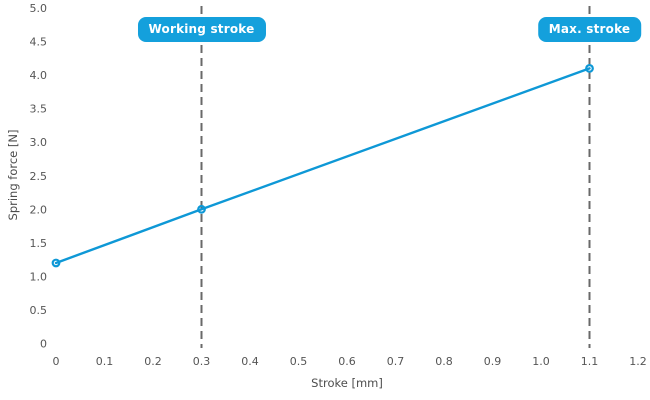 Image resolution: width=650 pixels, height=400 pixels. Describe the element at coordinates (493, 361) in the screenshot. I see `x-tick-label: 0.9` at that location.